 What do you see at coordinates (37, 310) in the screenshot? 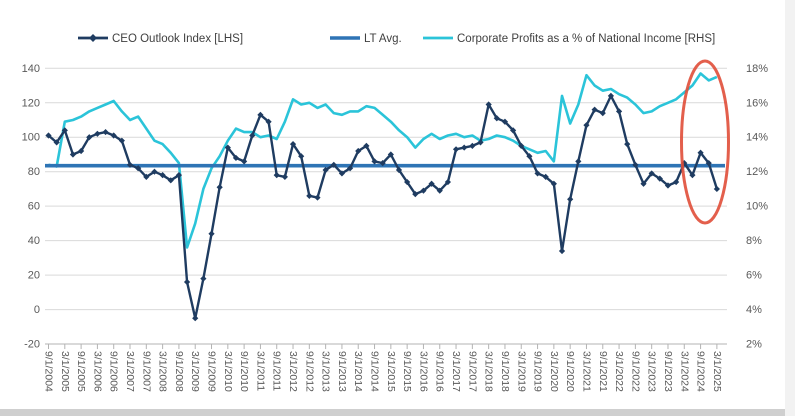
I see `left-axis-tick-label: 0` at bounding box center [37, 310].